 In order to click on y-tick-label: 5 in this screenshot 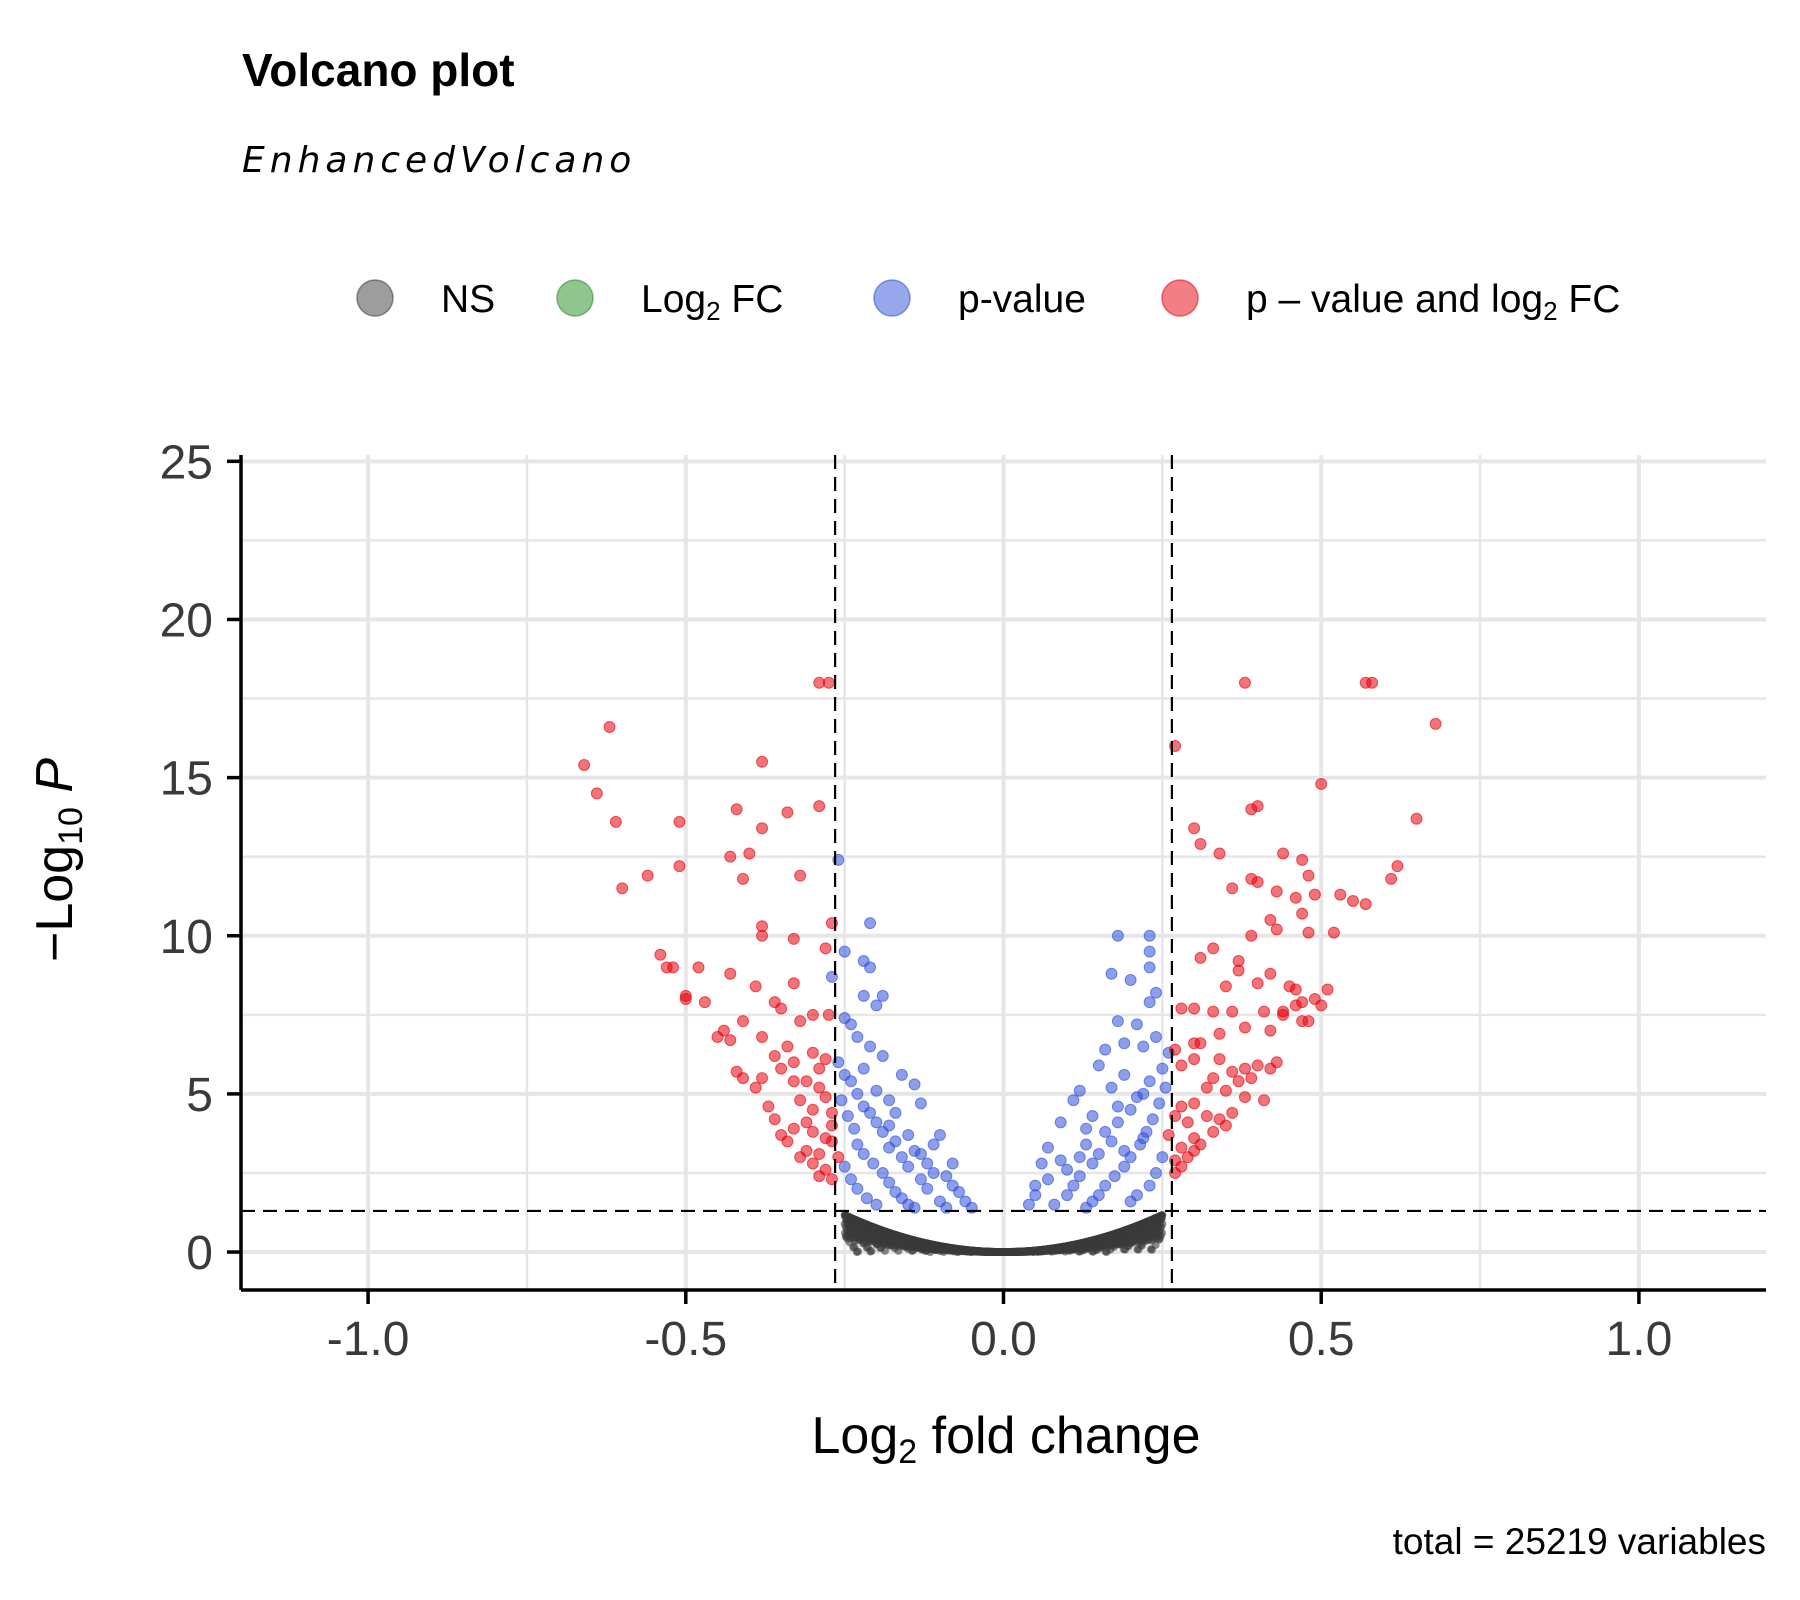, I will do `click(199, 1095)`.